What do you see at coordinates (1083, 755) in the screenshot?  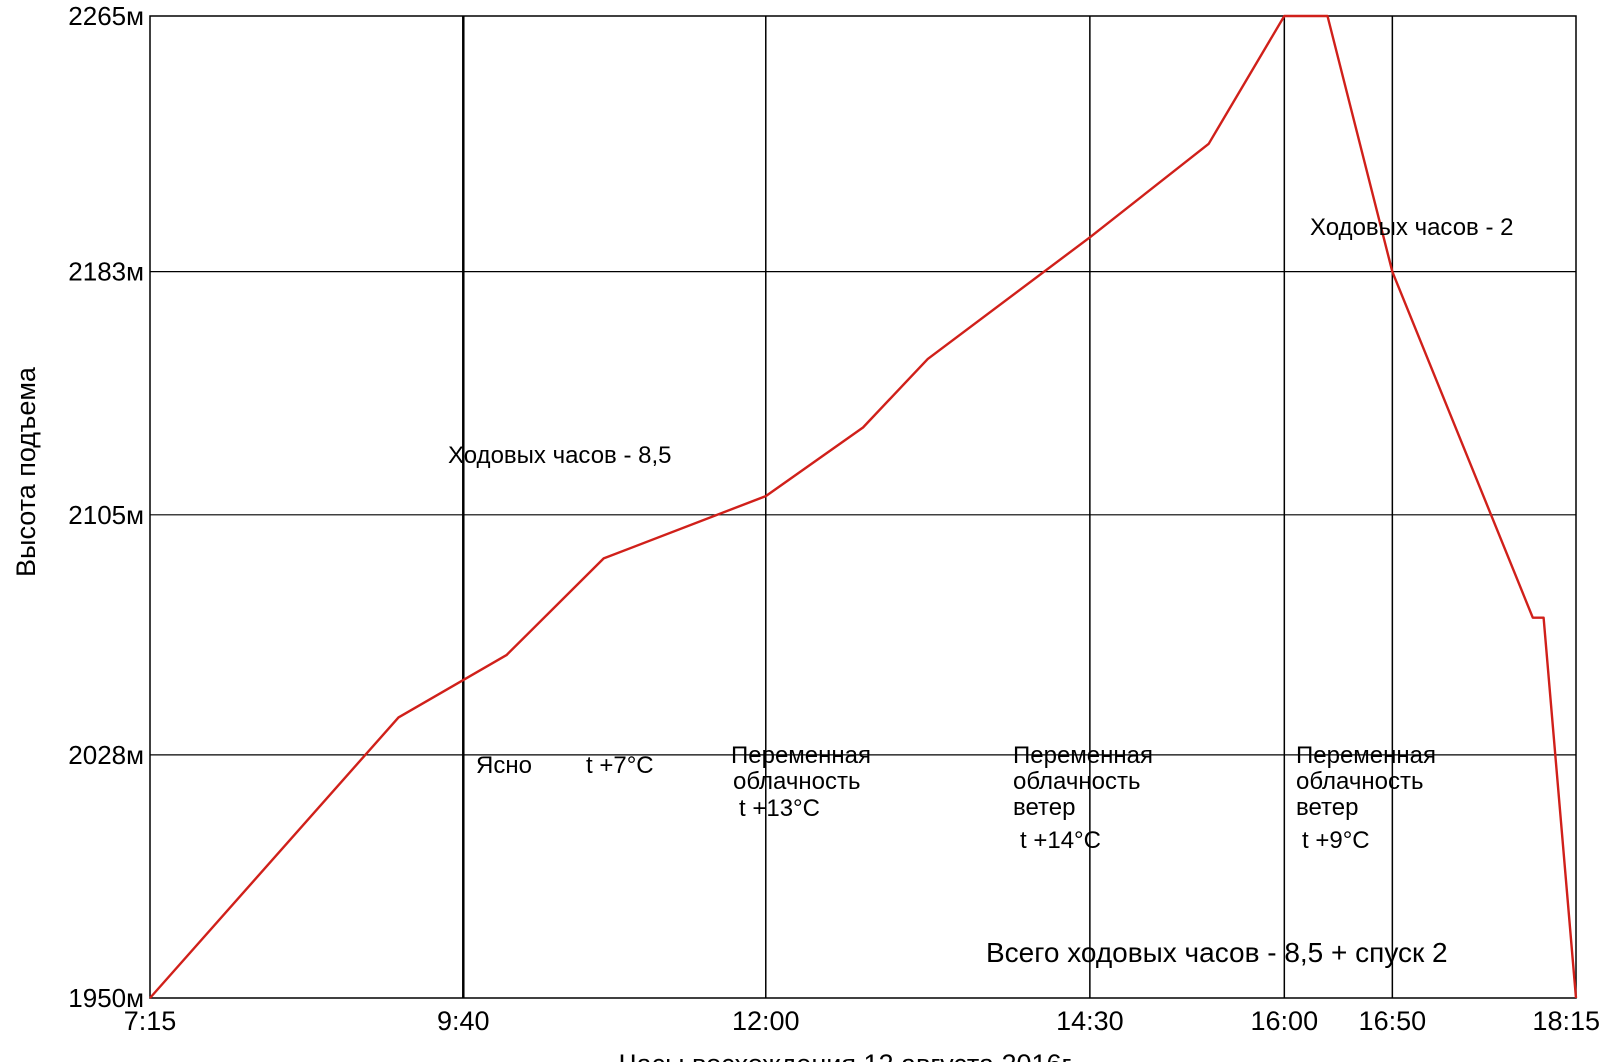 I see `weather-3-line-1: Переменная` at bounding box center [1083, 755].